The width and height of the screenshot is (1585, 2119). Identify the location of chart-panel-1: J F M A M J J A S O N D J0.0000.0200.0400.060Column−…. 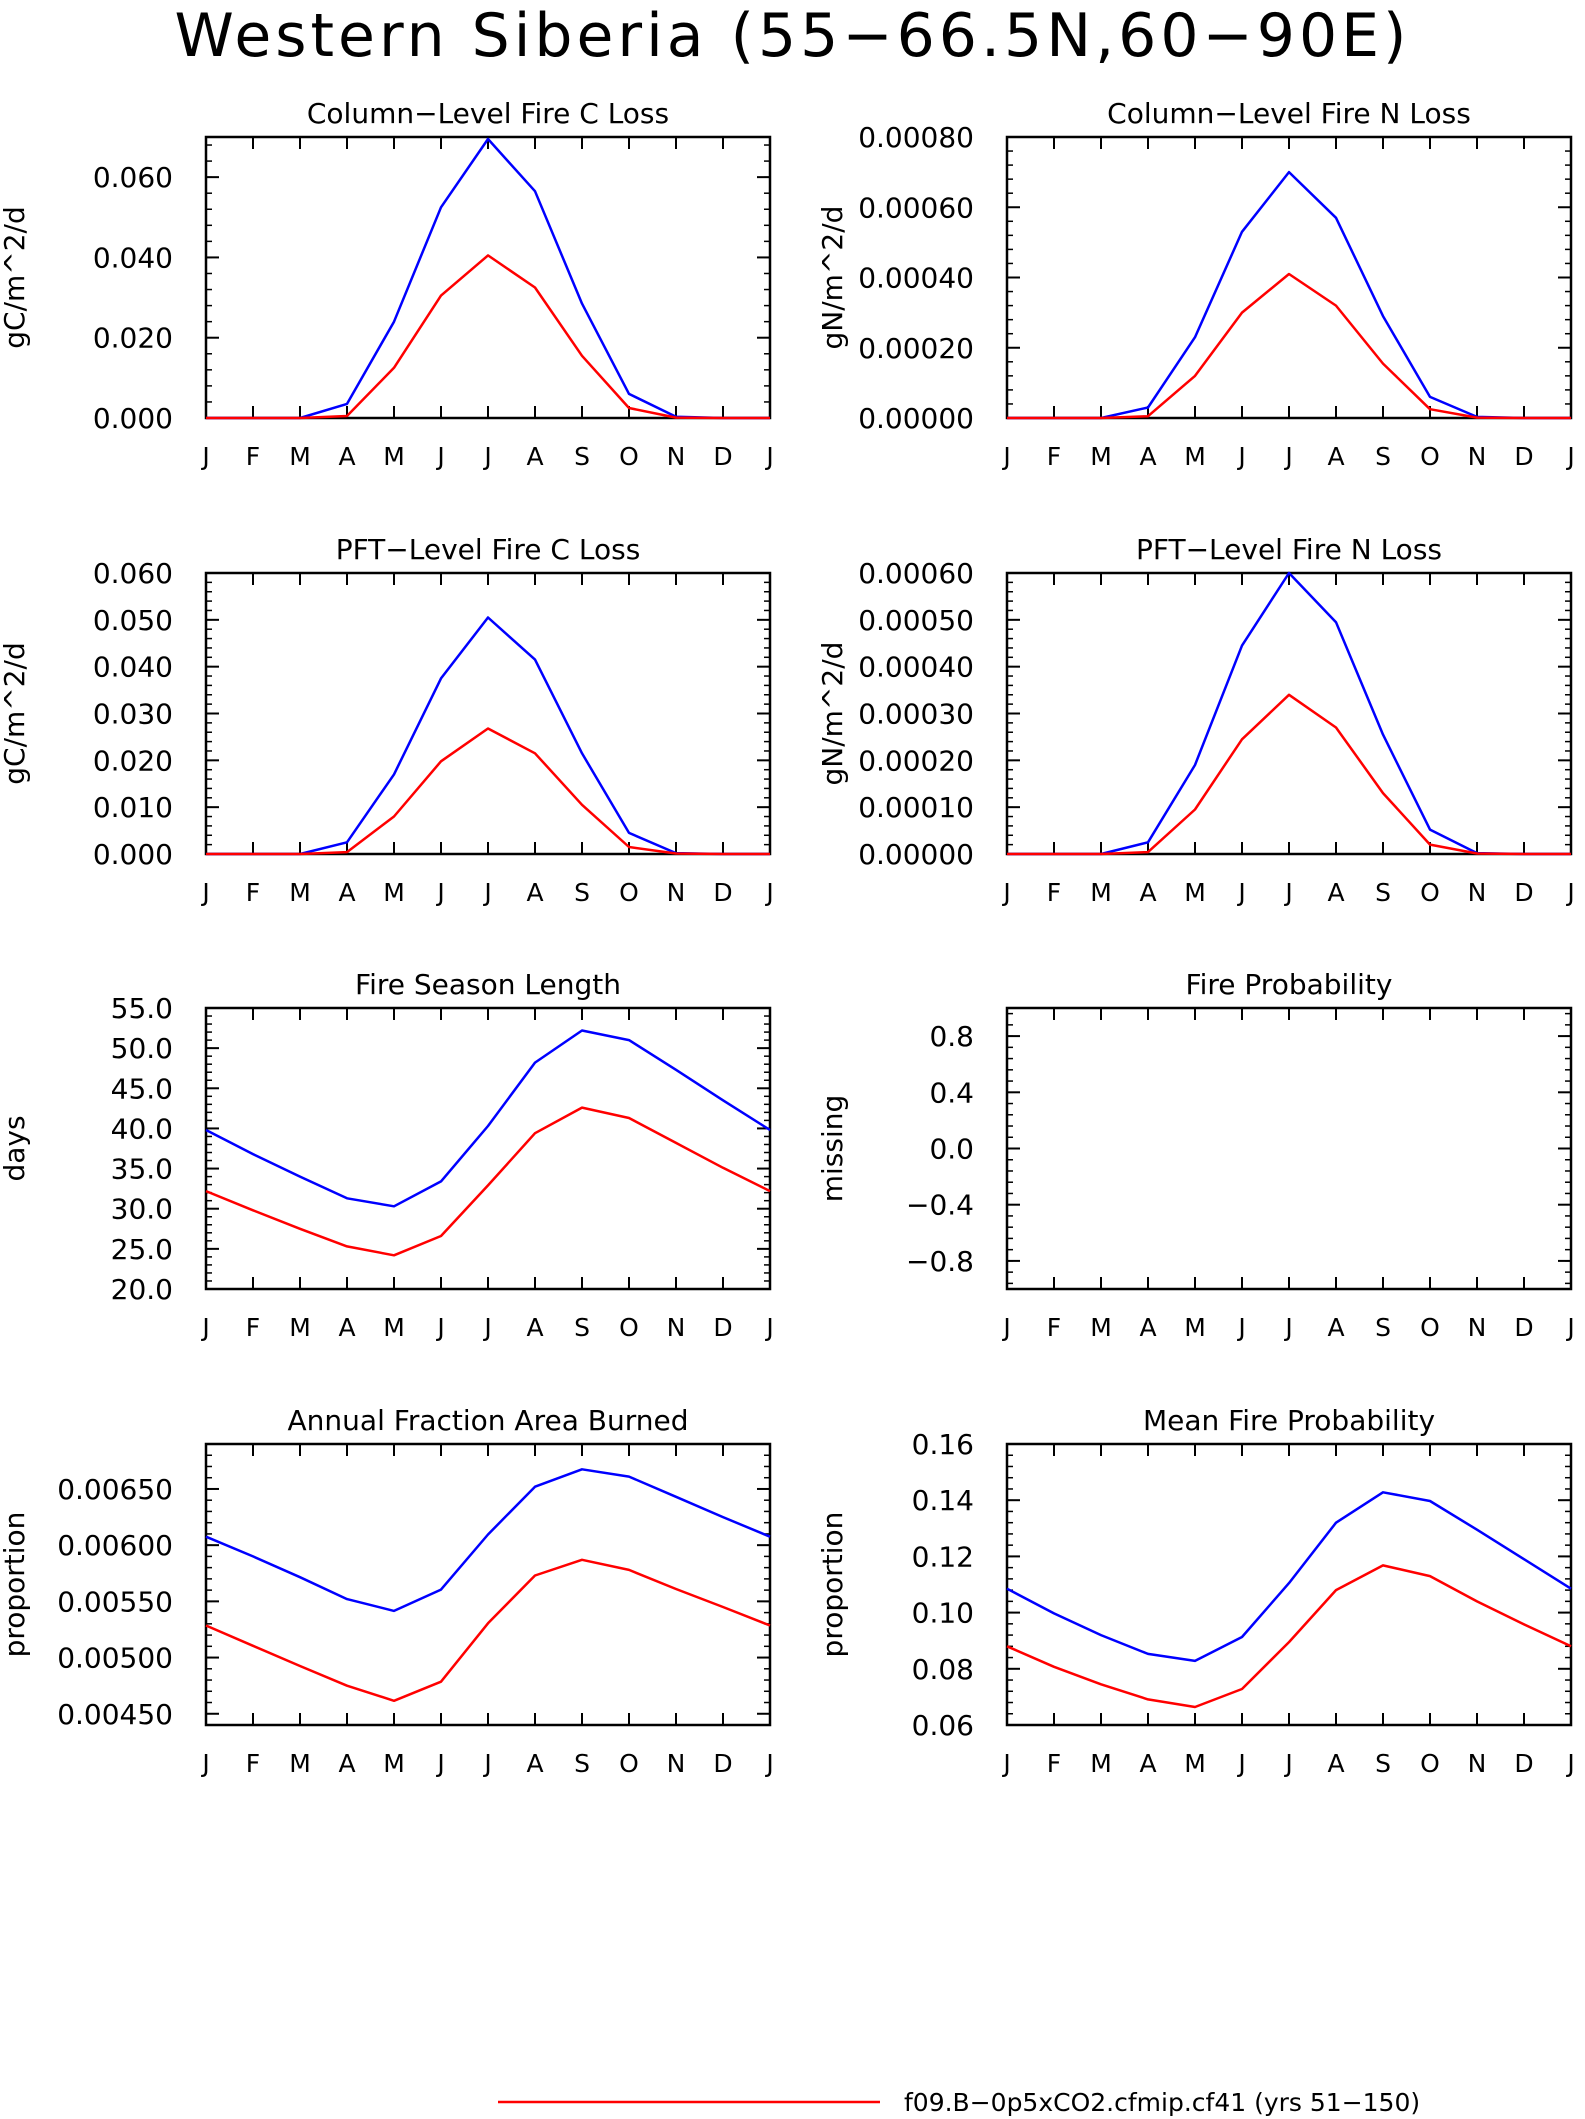
(387, 284).